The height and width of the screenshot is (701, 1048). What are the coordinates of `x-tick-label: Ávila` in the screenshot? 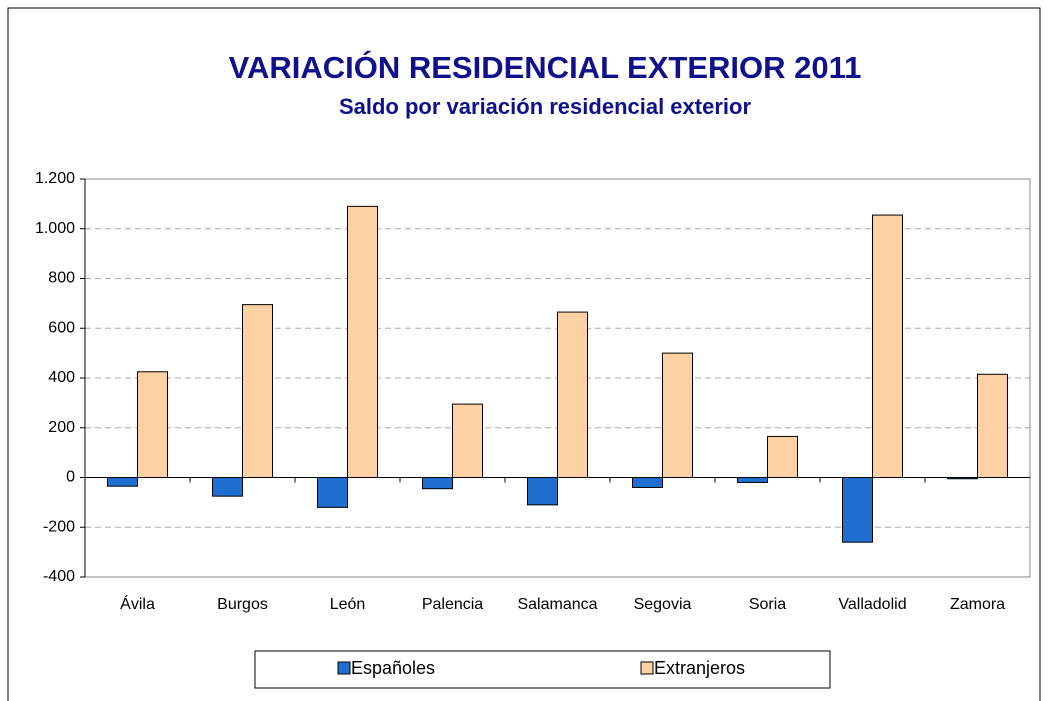 It's located at (137, 603).